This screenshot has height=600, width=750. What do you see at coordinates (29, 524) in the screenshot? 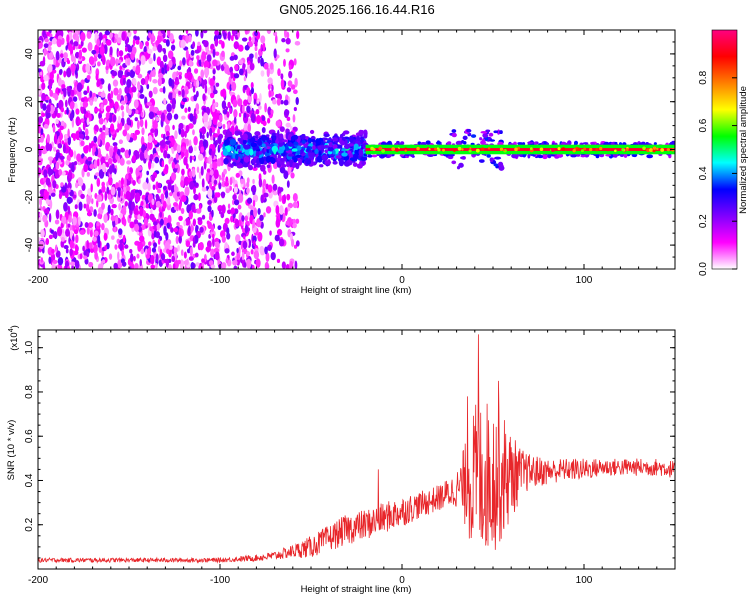
I see `snr-ytick-label: 0.2` at bounding box center [29, 524].